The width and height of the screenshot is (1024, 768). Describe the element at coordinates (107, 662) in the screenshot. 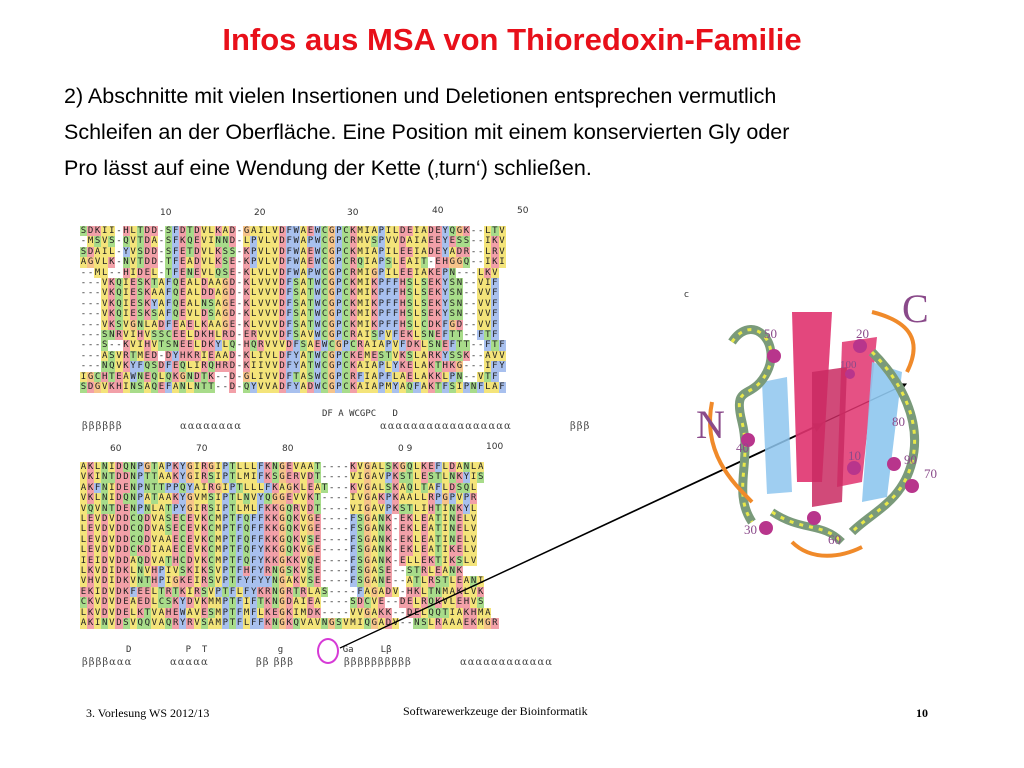

I see `secondary-structure-beta-alpha: ββββααα` at that location.